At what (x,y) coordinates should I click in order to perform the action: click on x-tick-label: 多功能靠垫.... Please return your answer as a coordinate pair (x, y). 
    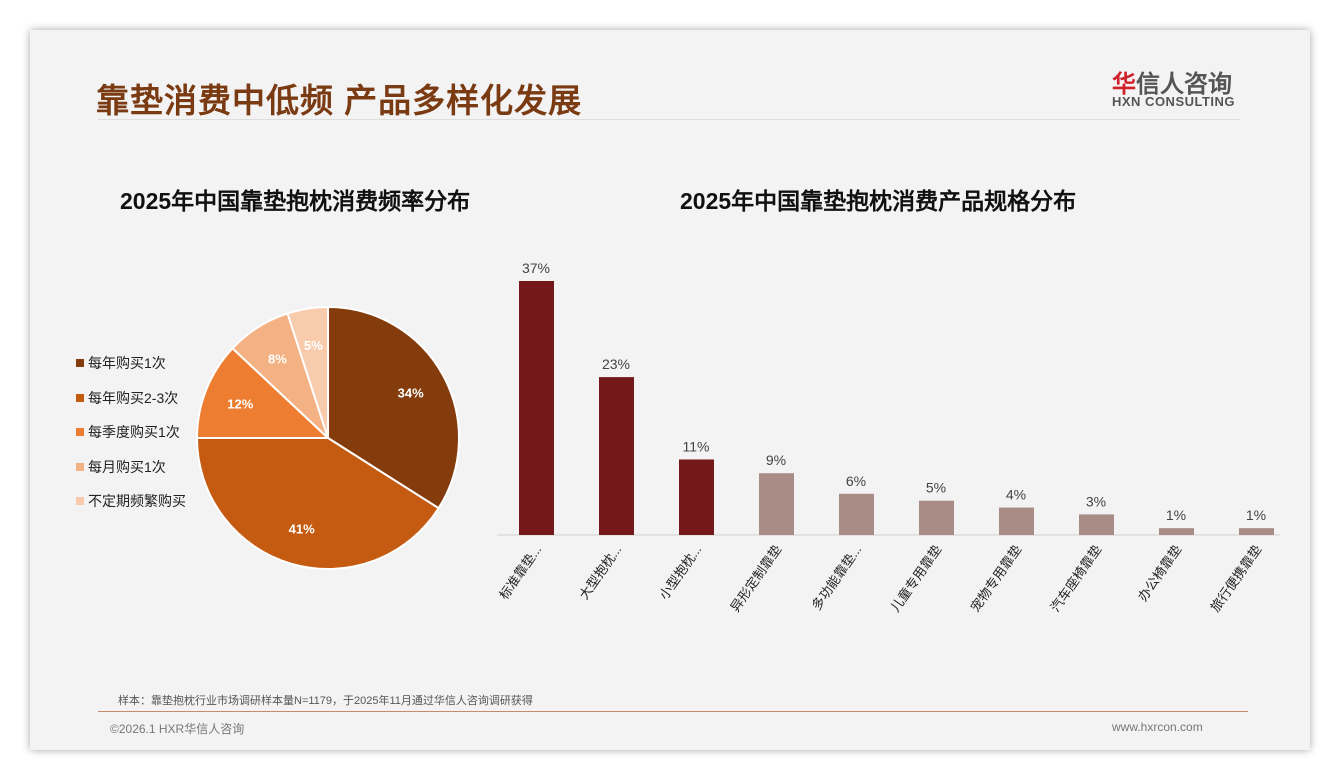
    Looking at the image, I should click on (837, 577).